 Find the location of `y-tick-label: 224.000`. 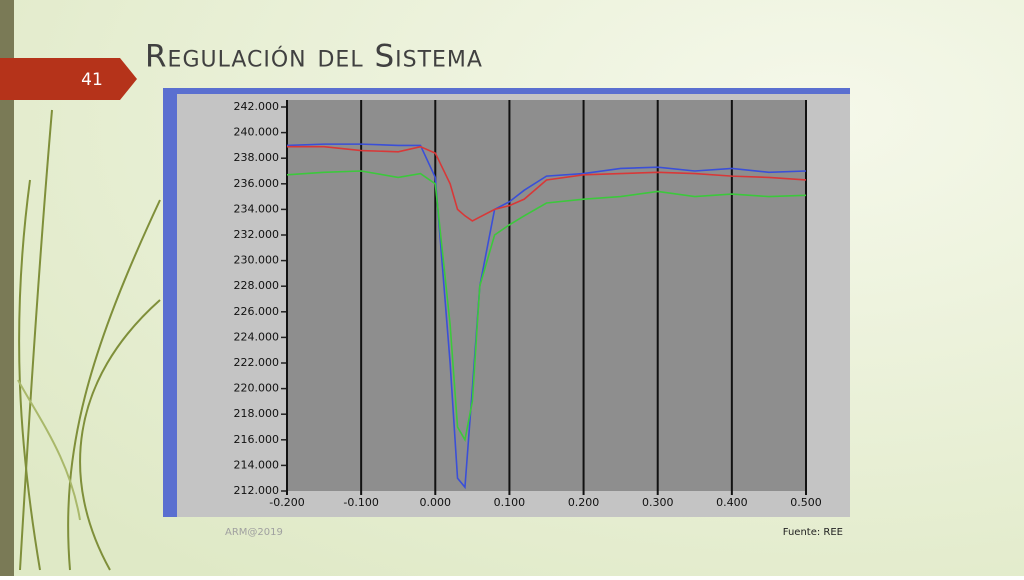

y-tick-label: 224.000 is located at coordinates (257, 336).